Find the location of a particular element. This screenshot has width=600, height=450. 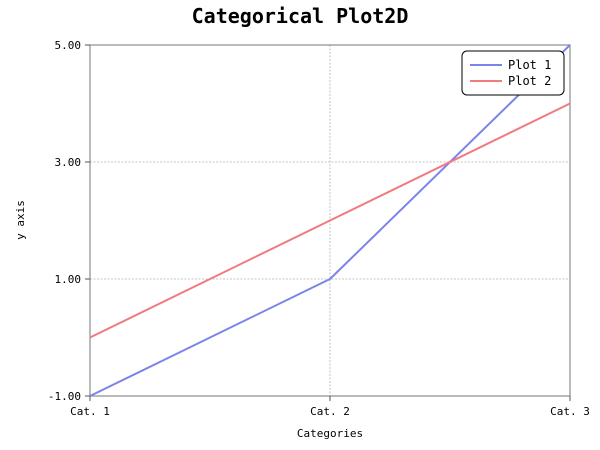

x-tick-label: Cat. 3 is located at coordinates (570, 411).